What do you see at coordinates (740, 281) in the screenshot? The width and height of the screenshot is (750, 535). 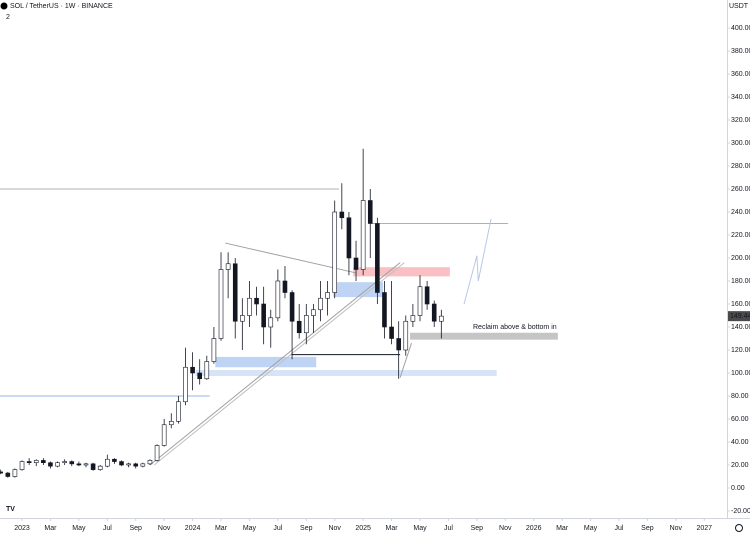 I see `y-tick-label: 180.00` at bounding box center [740, 281].